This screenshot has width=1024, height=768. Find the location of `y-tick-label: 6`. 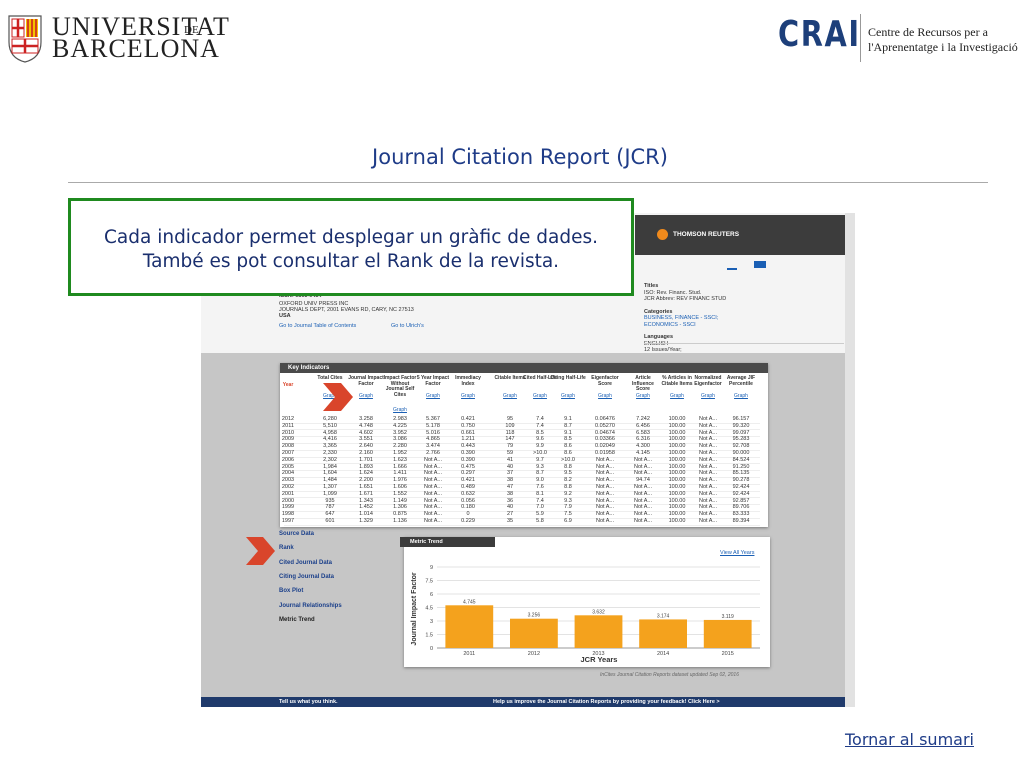

y-tick-label: 6 is located at coordinates (431, 595).